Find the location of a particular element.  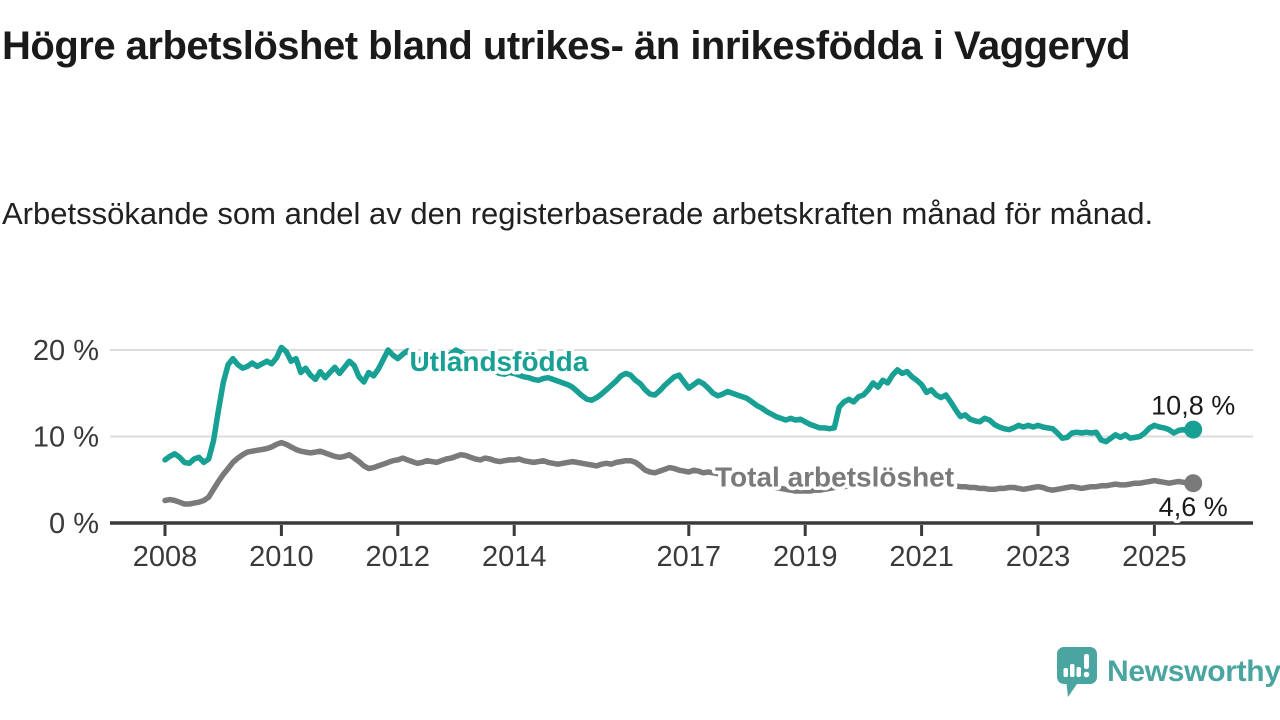

x-tick-label: 2010 is located at coordinates (281, 557).